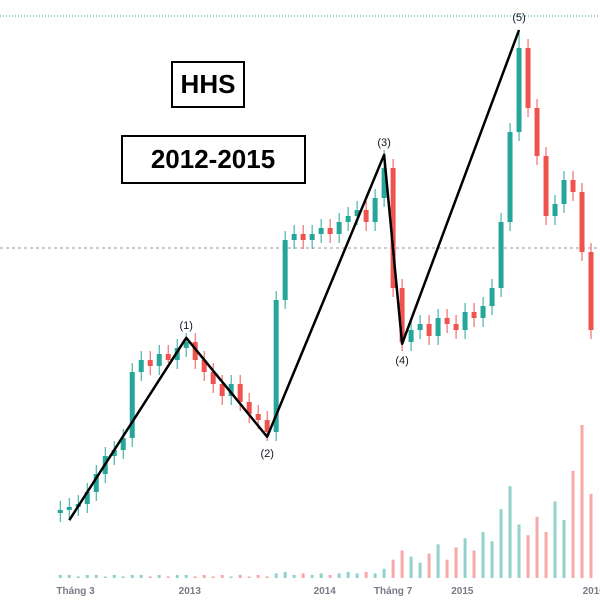  I want to click on title-box, so click(208, 84).